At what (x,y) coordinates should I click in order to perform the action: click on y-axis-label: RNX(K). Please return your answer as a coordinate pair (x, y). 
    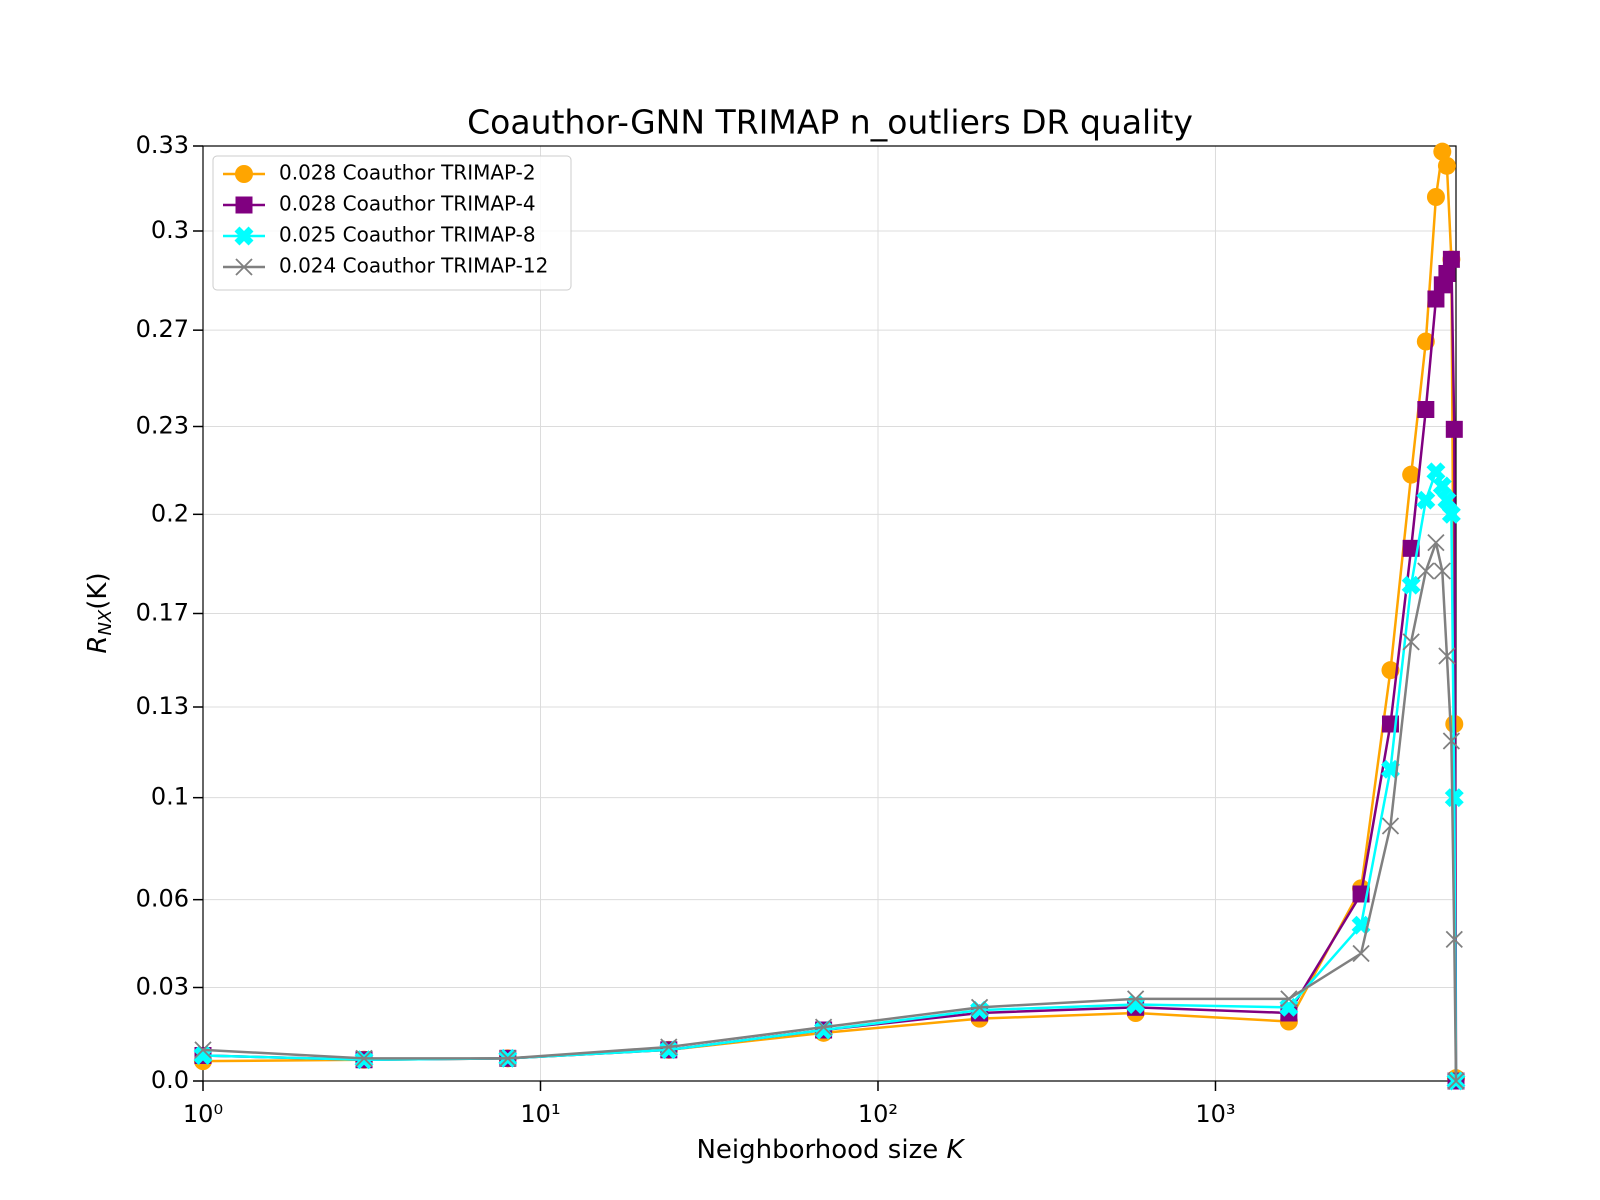
    Looking at the image, I should click on (100, 612).